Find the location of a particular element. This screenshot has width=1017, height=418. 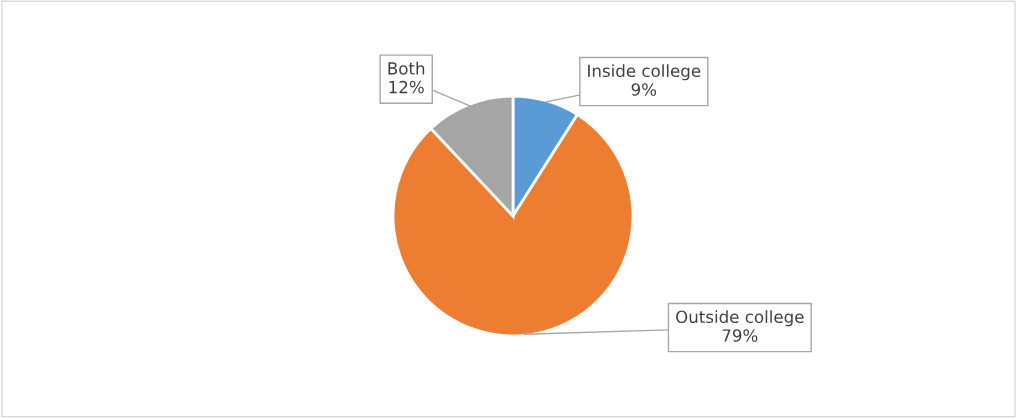

slice-label: Both is located at coordinates (406, 68).